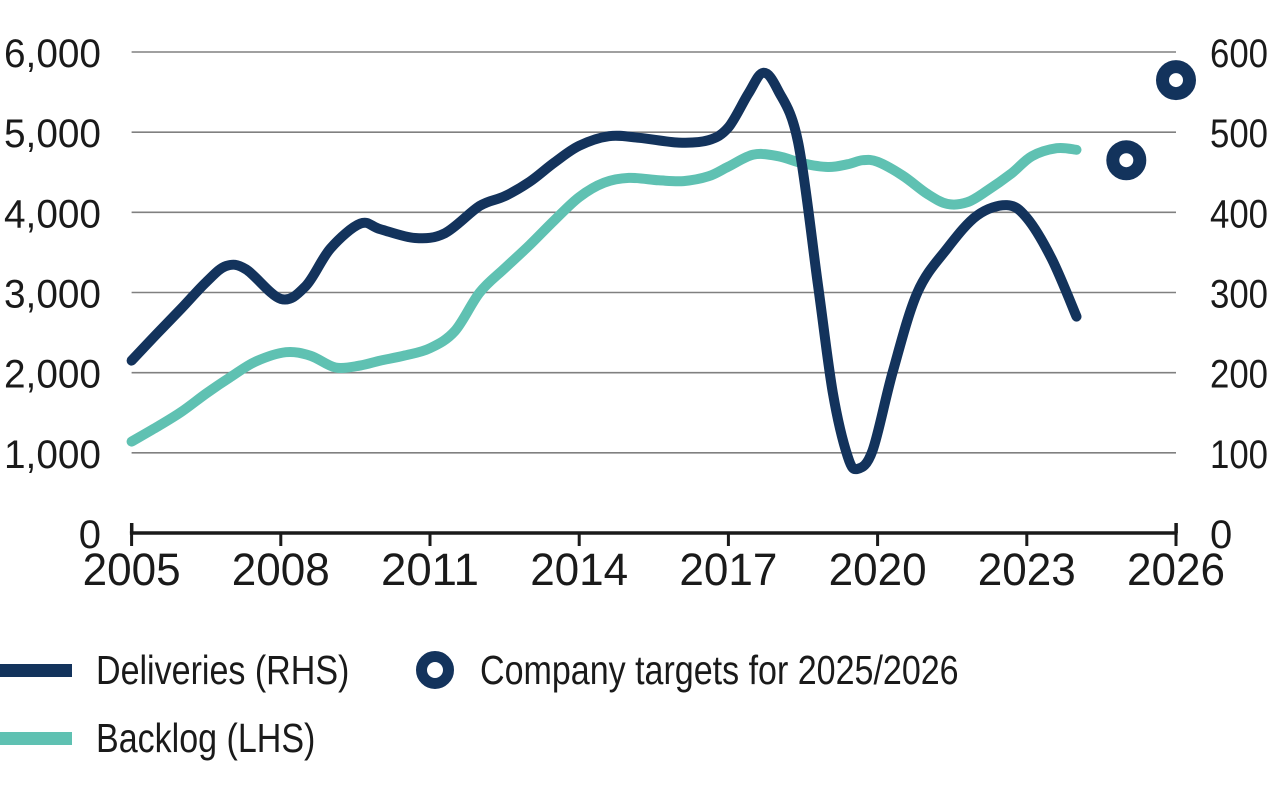 The height and width of the screenshot is (799, 1280). I want to click on legend-label-company-targets: Company targets for 2025/2026, so click(719, 669).